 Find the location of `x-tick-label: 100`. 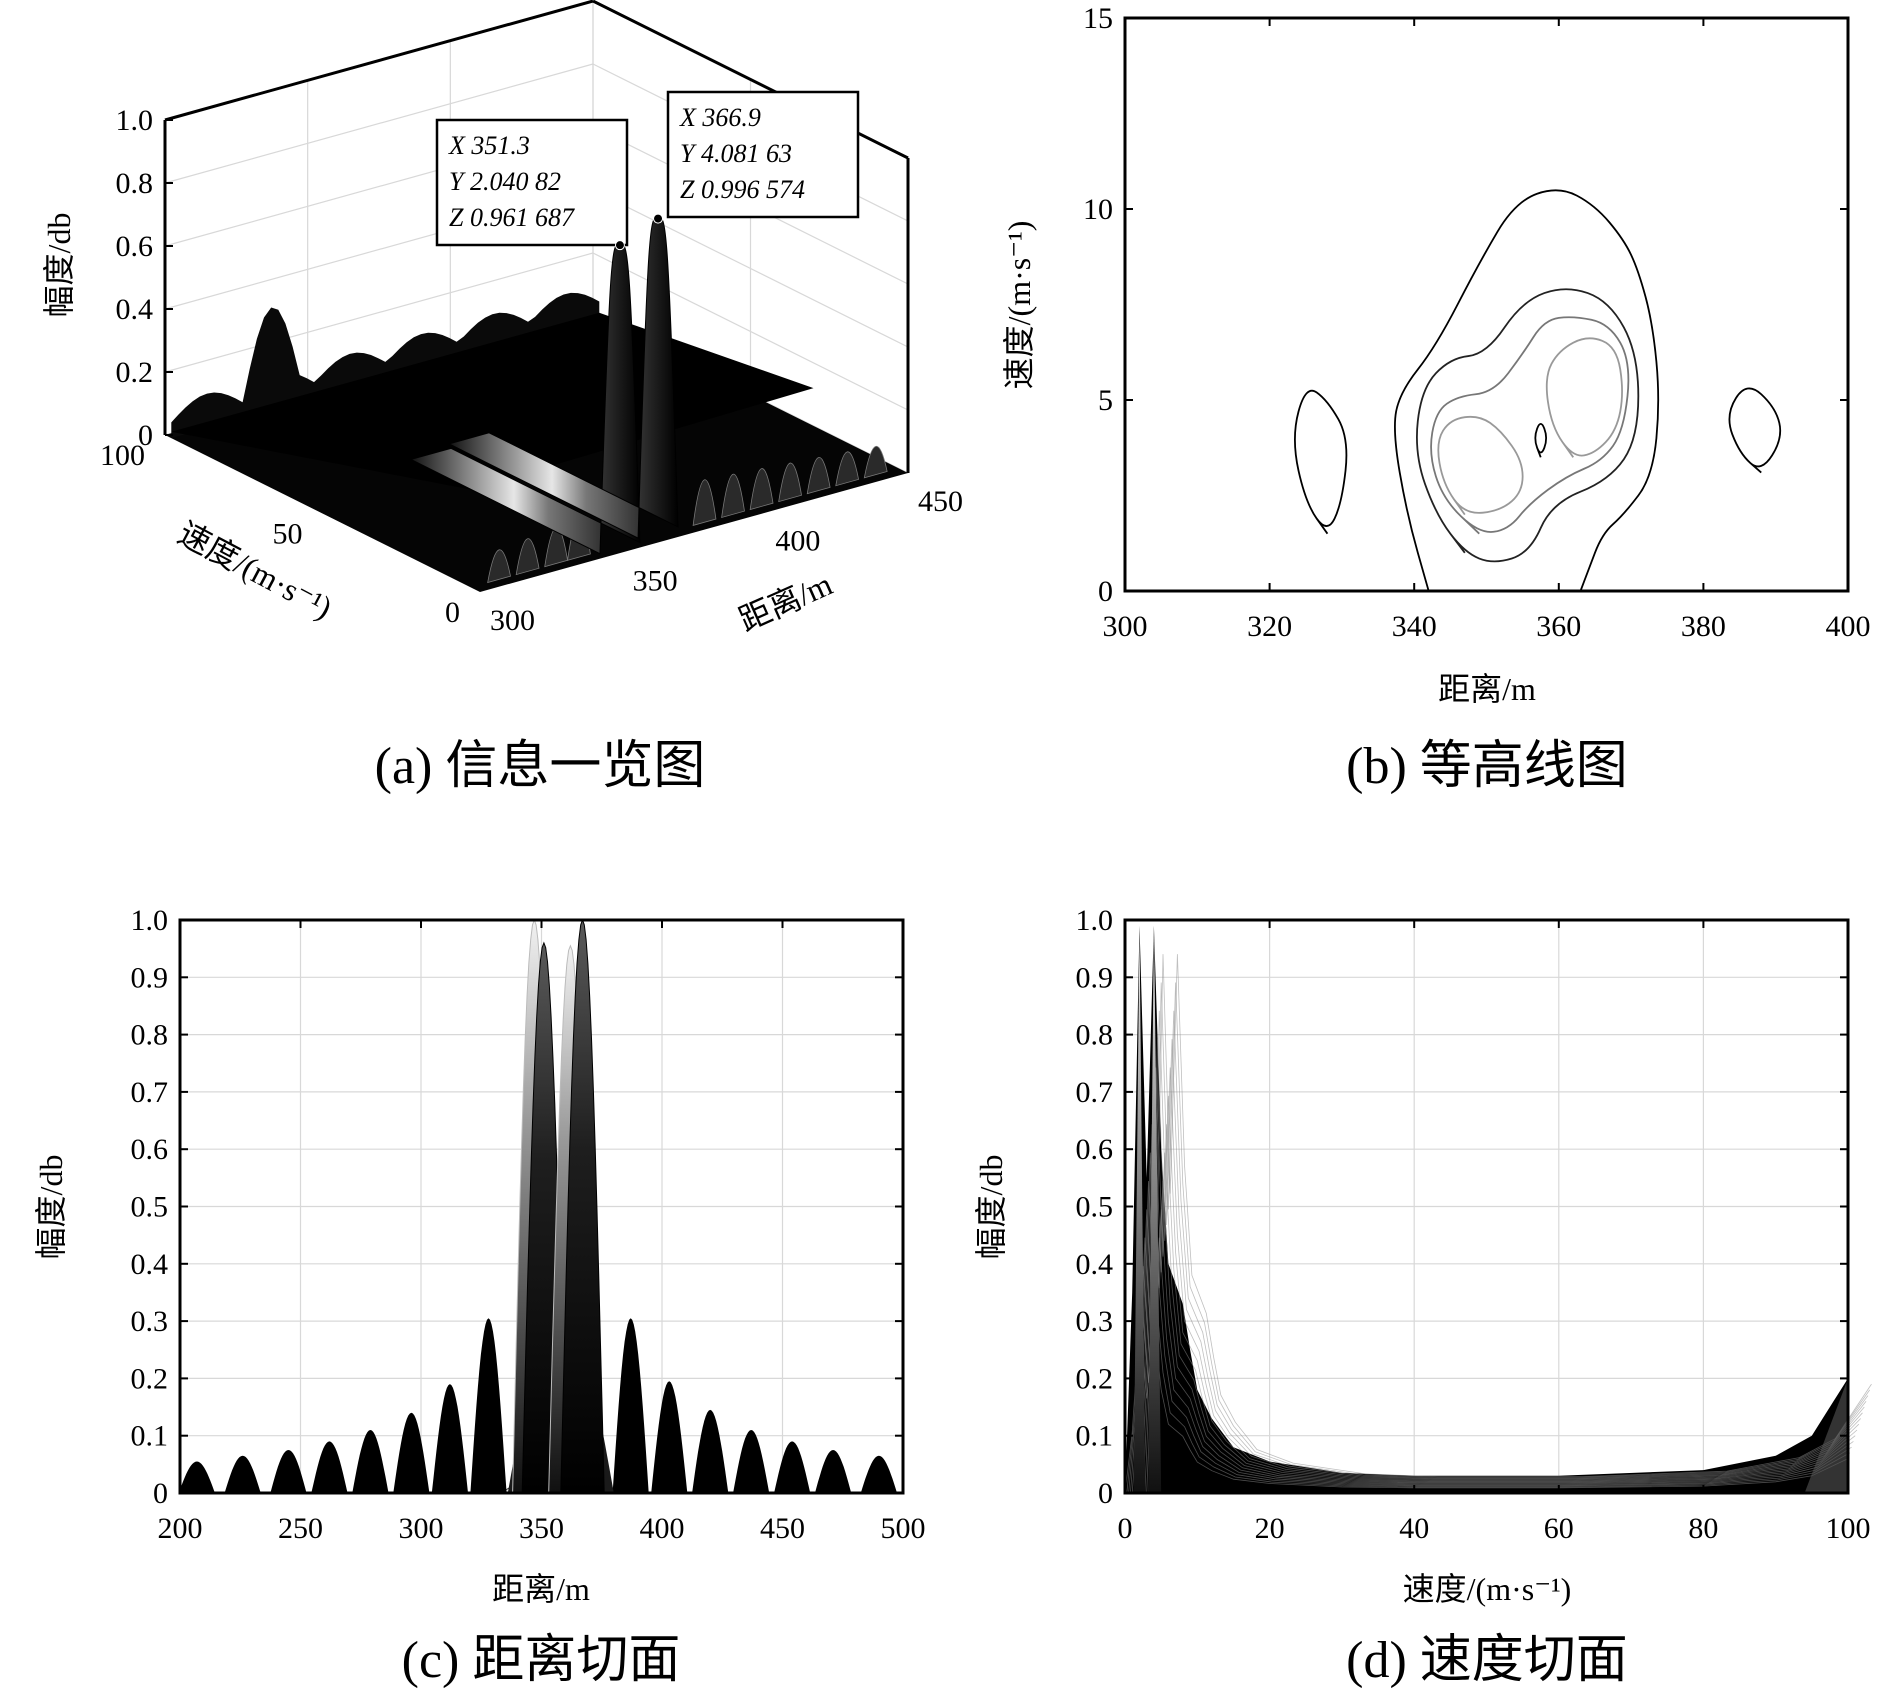

x-tick-label: 100 is located at coordinates (1848, 1528).